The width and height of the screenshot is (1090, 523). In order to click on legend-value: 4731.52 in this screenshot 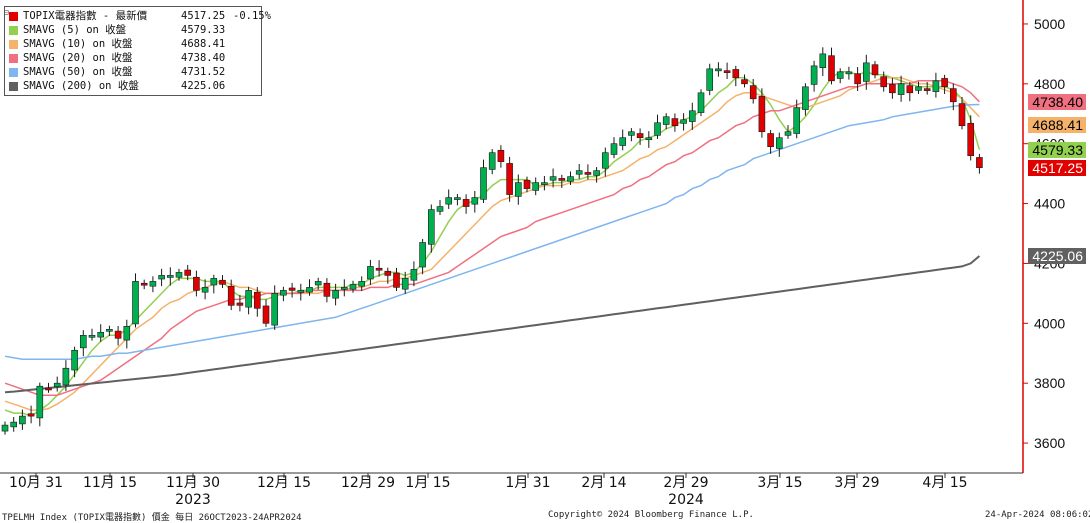, I will do `click(203, 72)`.